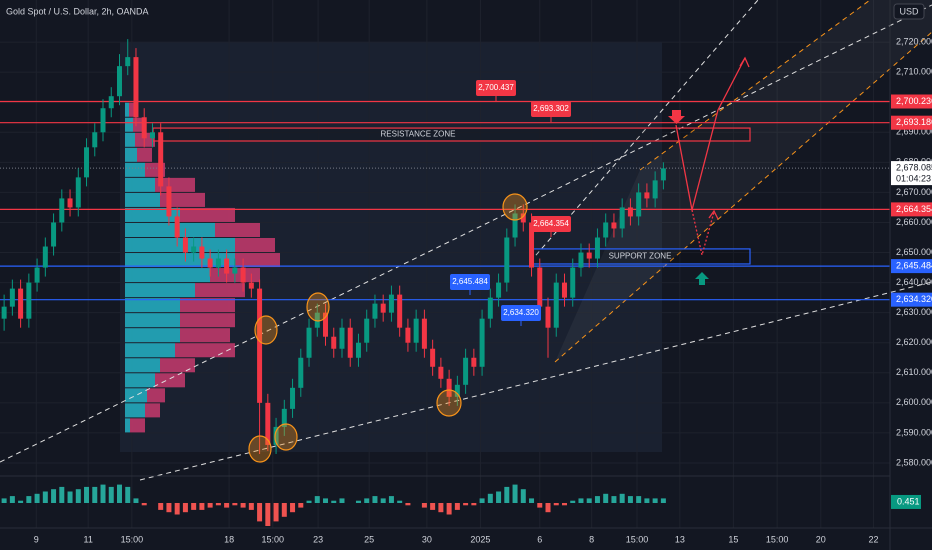 This screenshot has width=932, height=550. Describe the element at coordinates (911, 173) in the screenshot. I see `current-price-tag` at that location.